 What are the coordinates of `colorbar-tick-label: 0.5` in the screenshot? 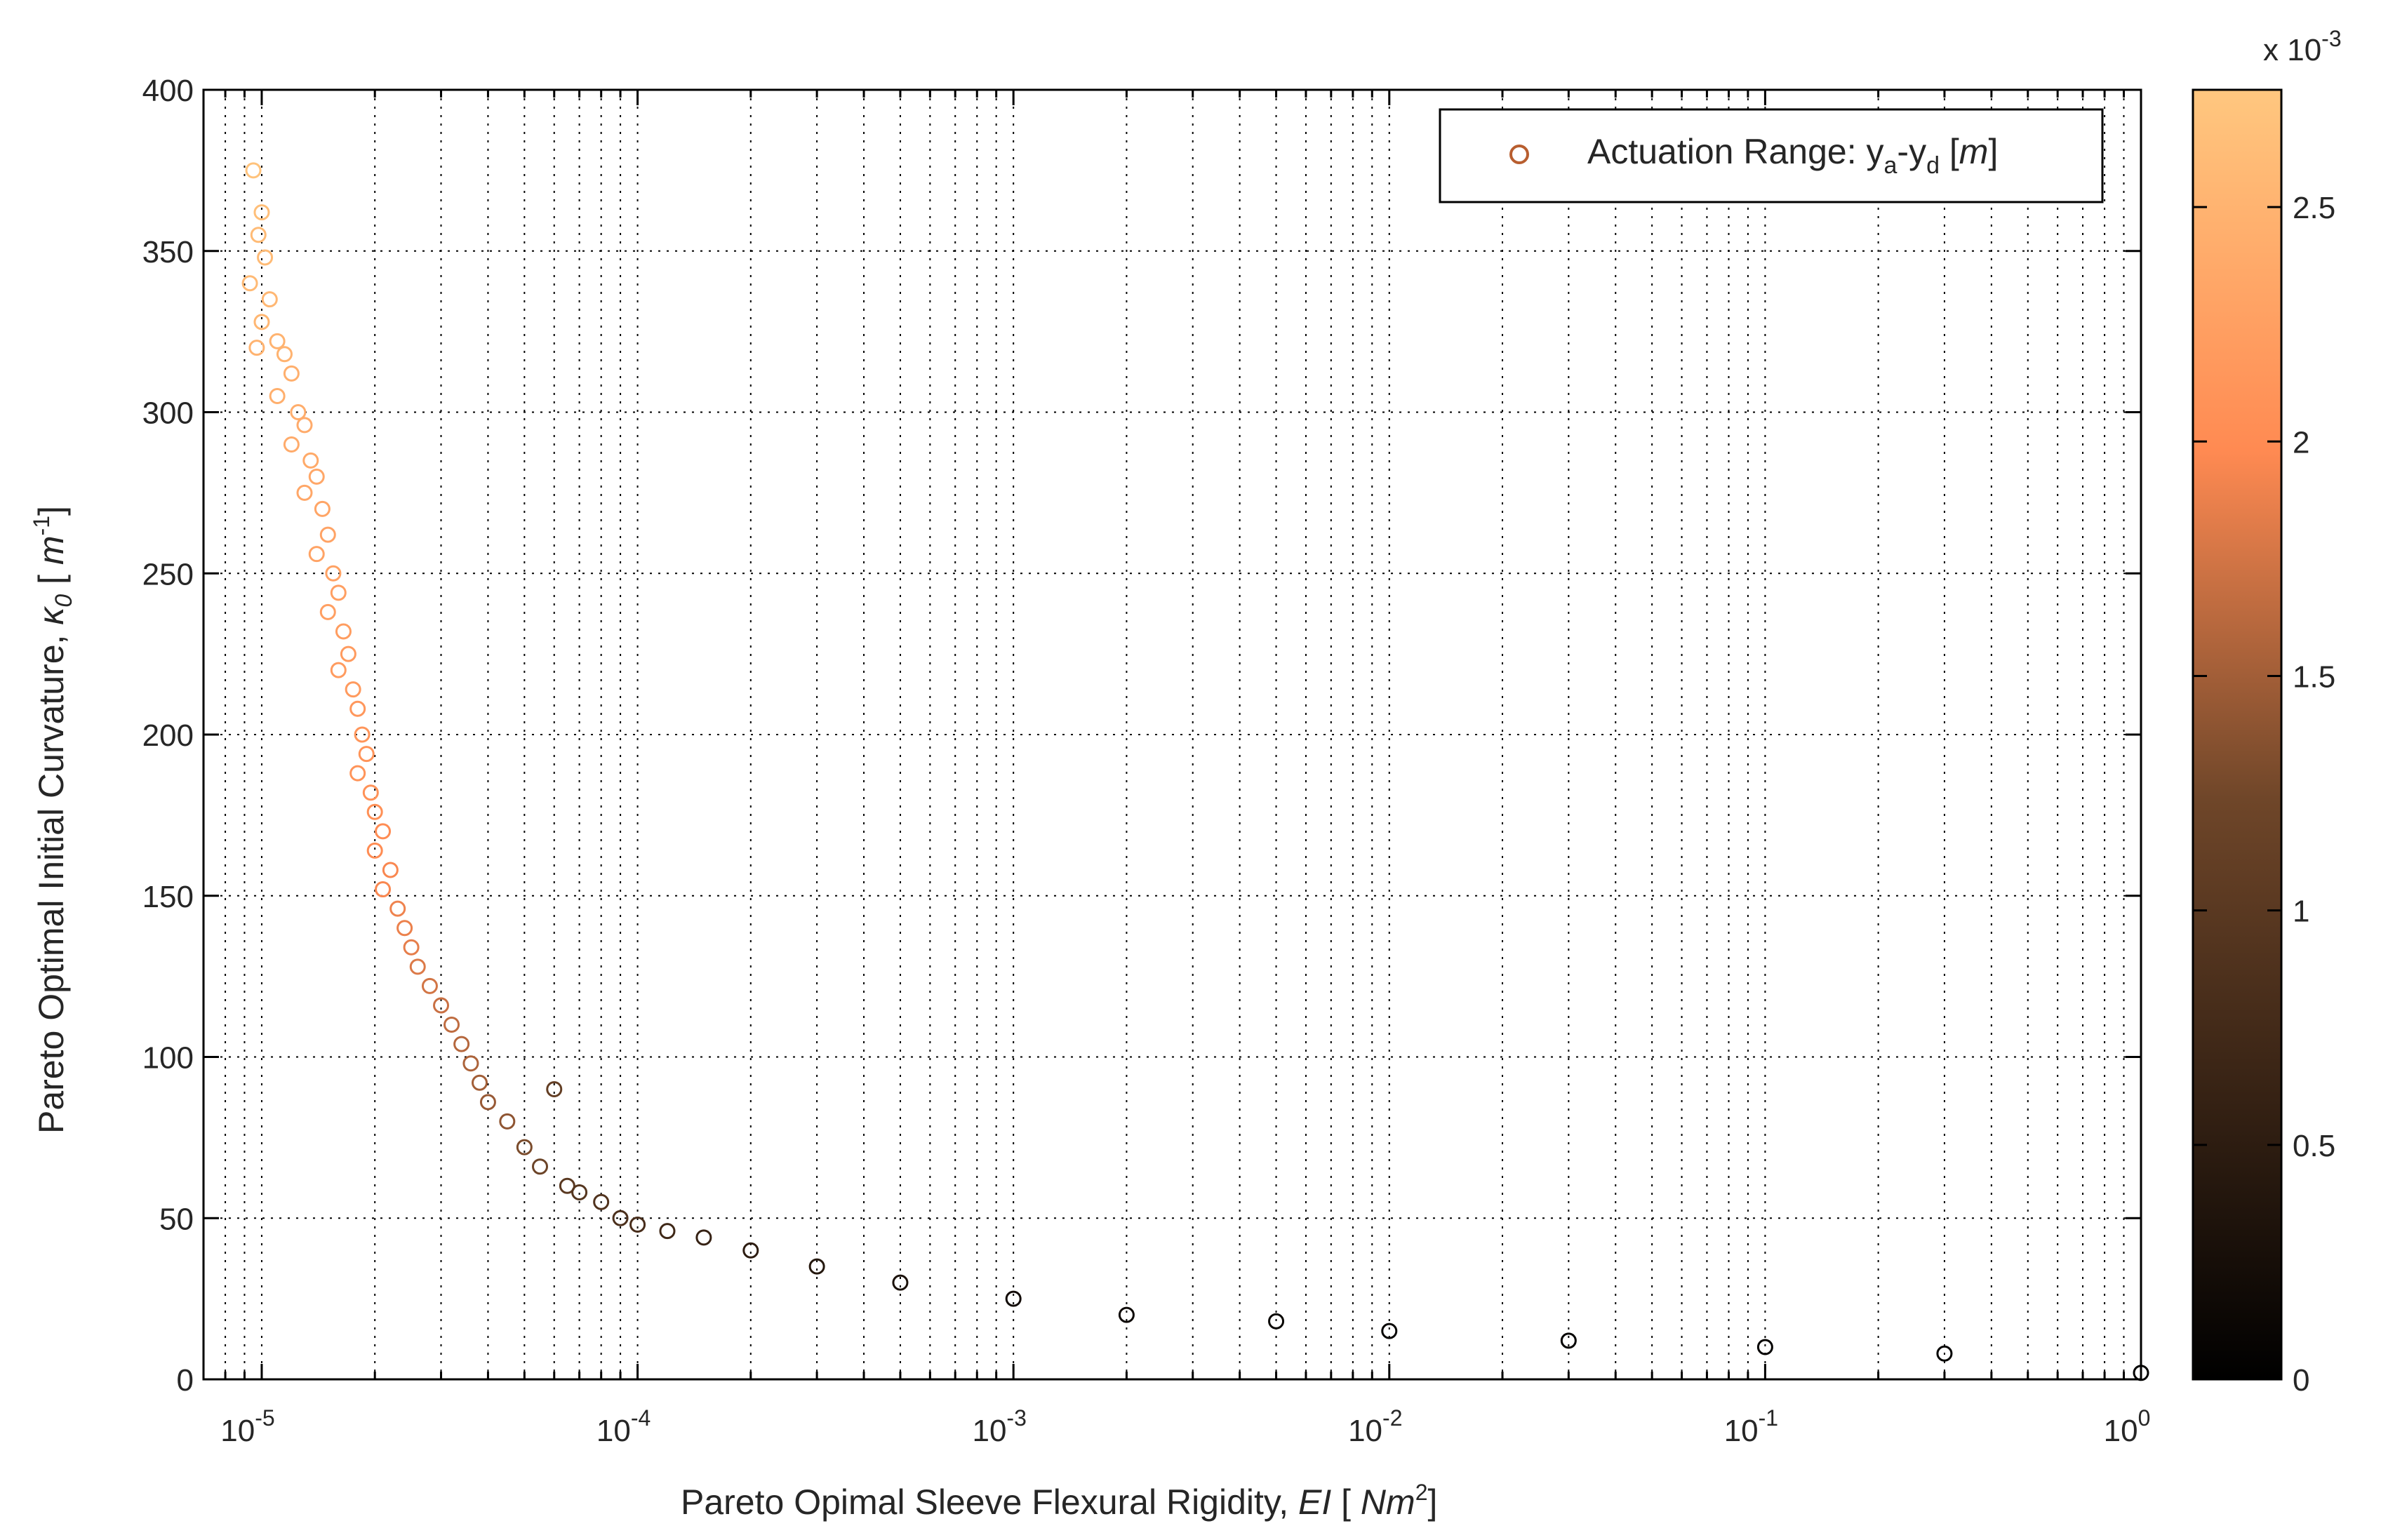 It's located at (2314, 1146).